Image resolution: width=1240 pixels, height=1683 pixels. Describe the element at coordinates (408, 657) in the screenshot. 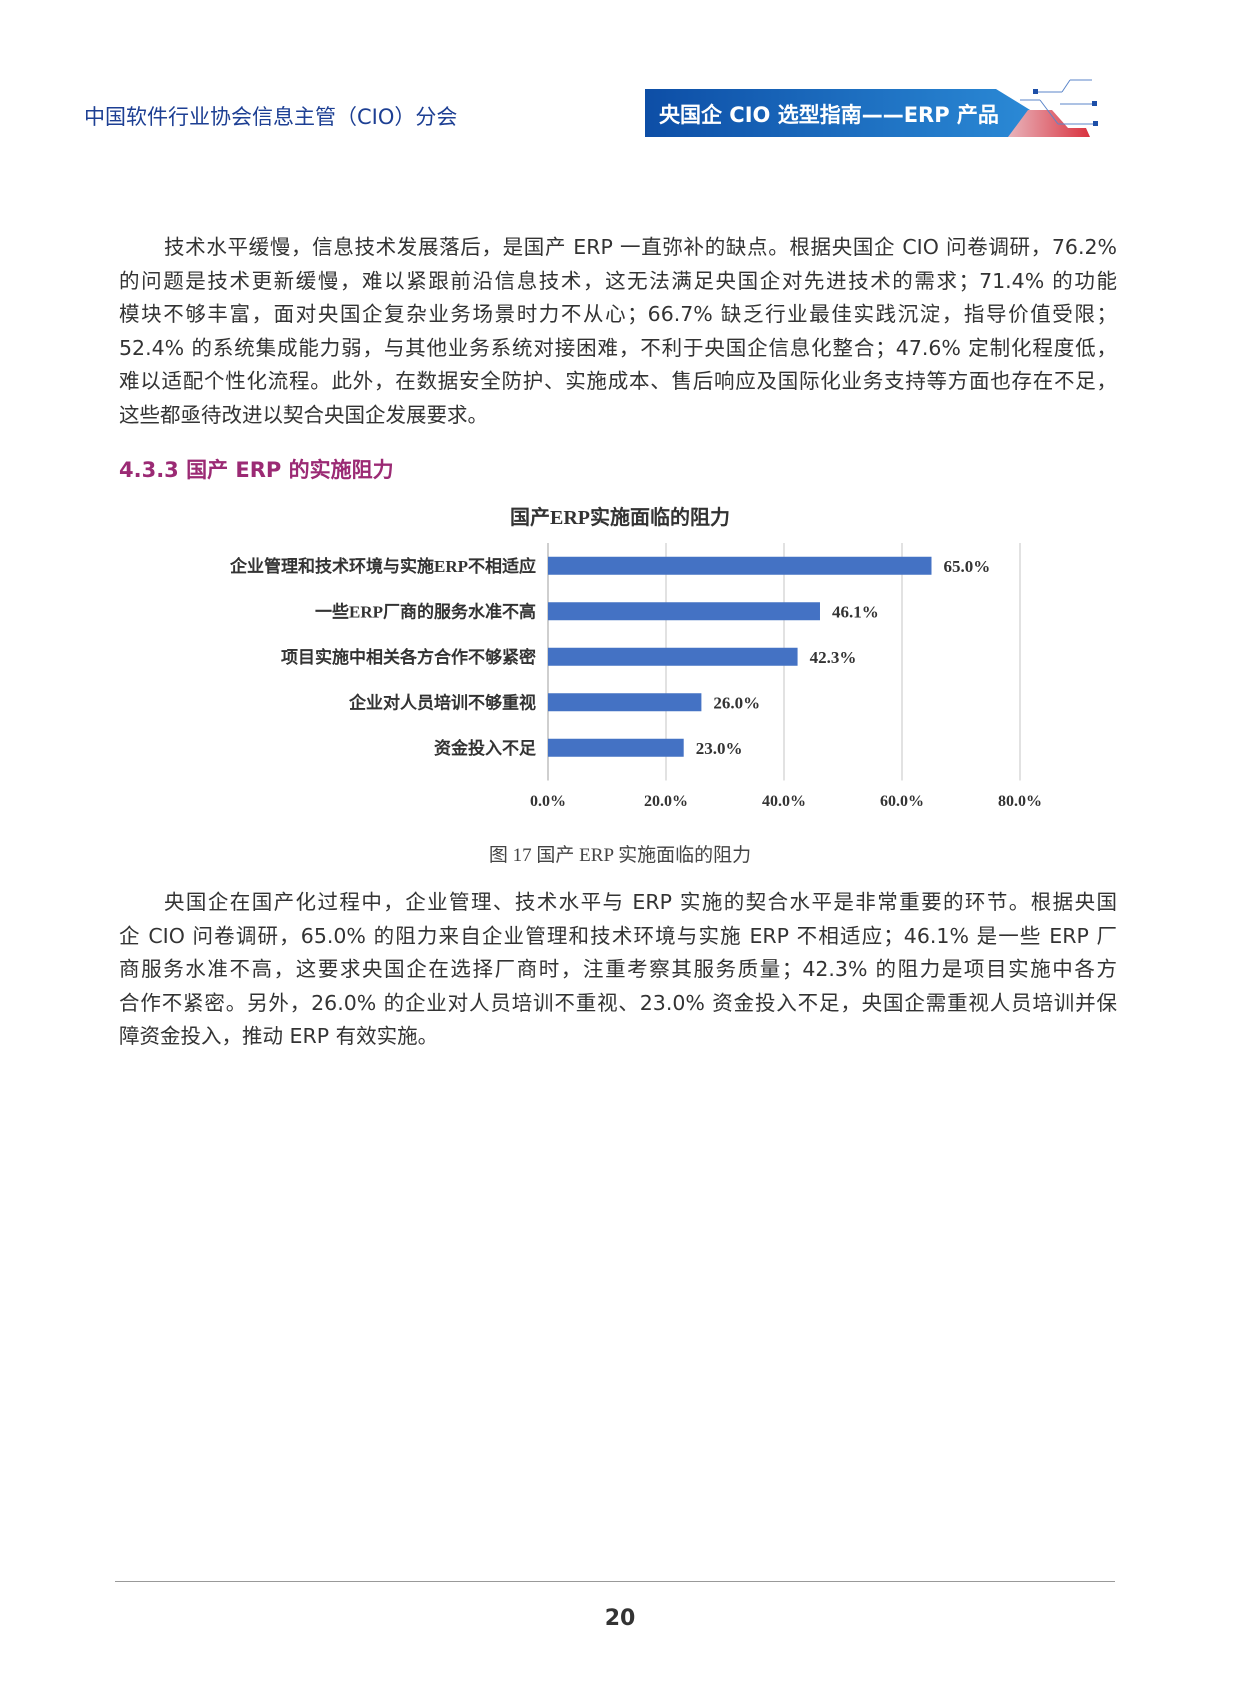

I see `category-label: 项目实施中相关各方合作不够紧密` at that location.